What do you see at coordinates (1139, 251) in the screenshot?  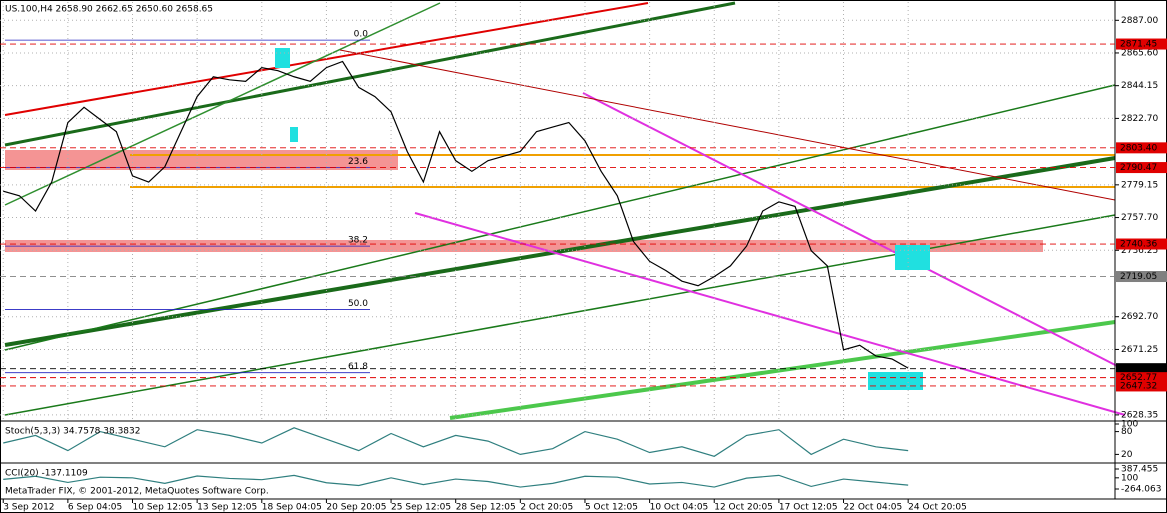 I see `y-tick-label: 2736.25` at bounding box center [1139, 251].